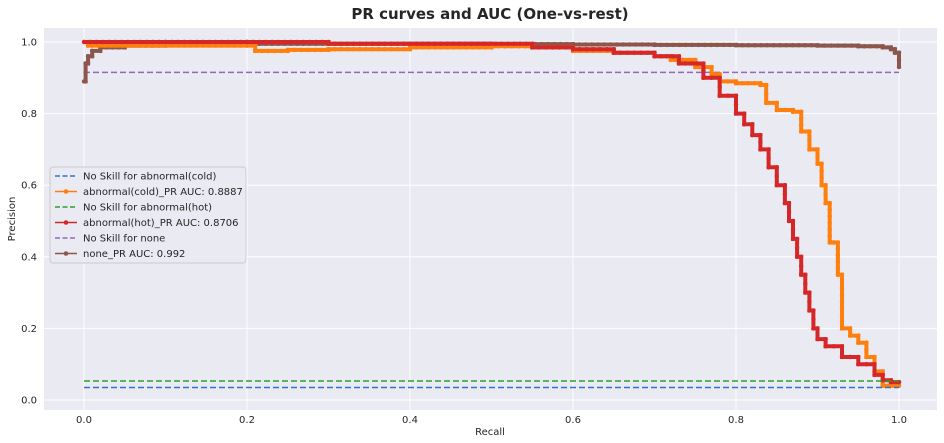 The image size is (944, 443). I want to click on legend-item: abnormal(hot)_PR AUC: 0.8706, so click(147, 223).